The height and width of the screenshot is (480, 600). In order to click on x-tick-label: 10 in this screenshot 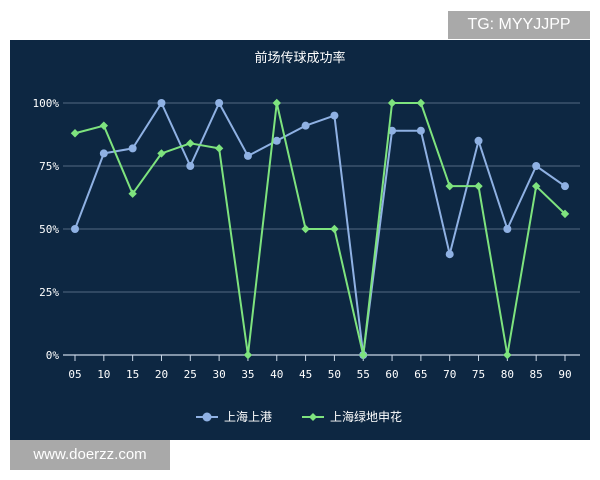, I will do `click(103, 374)`.